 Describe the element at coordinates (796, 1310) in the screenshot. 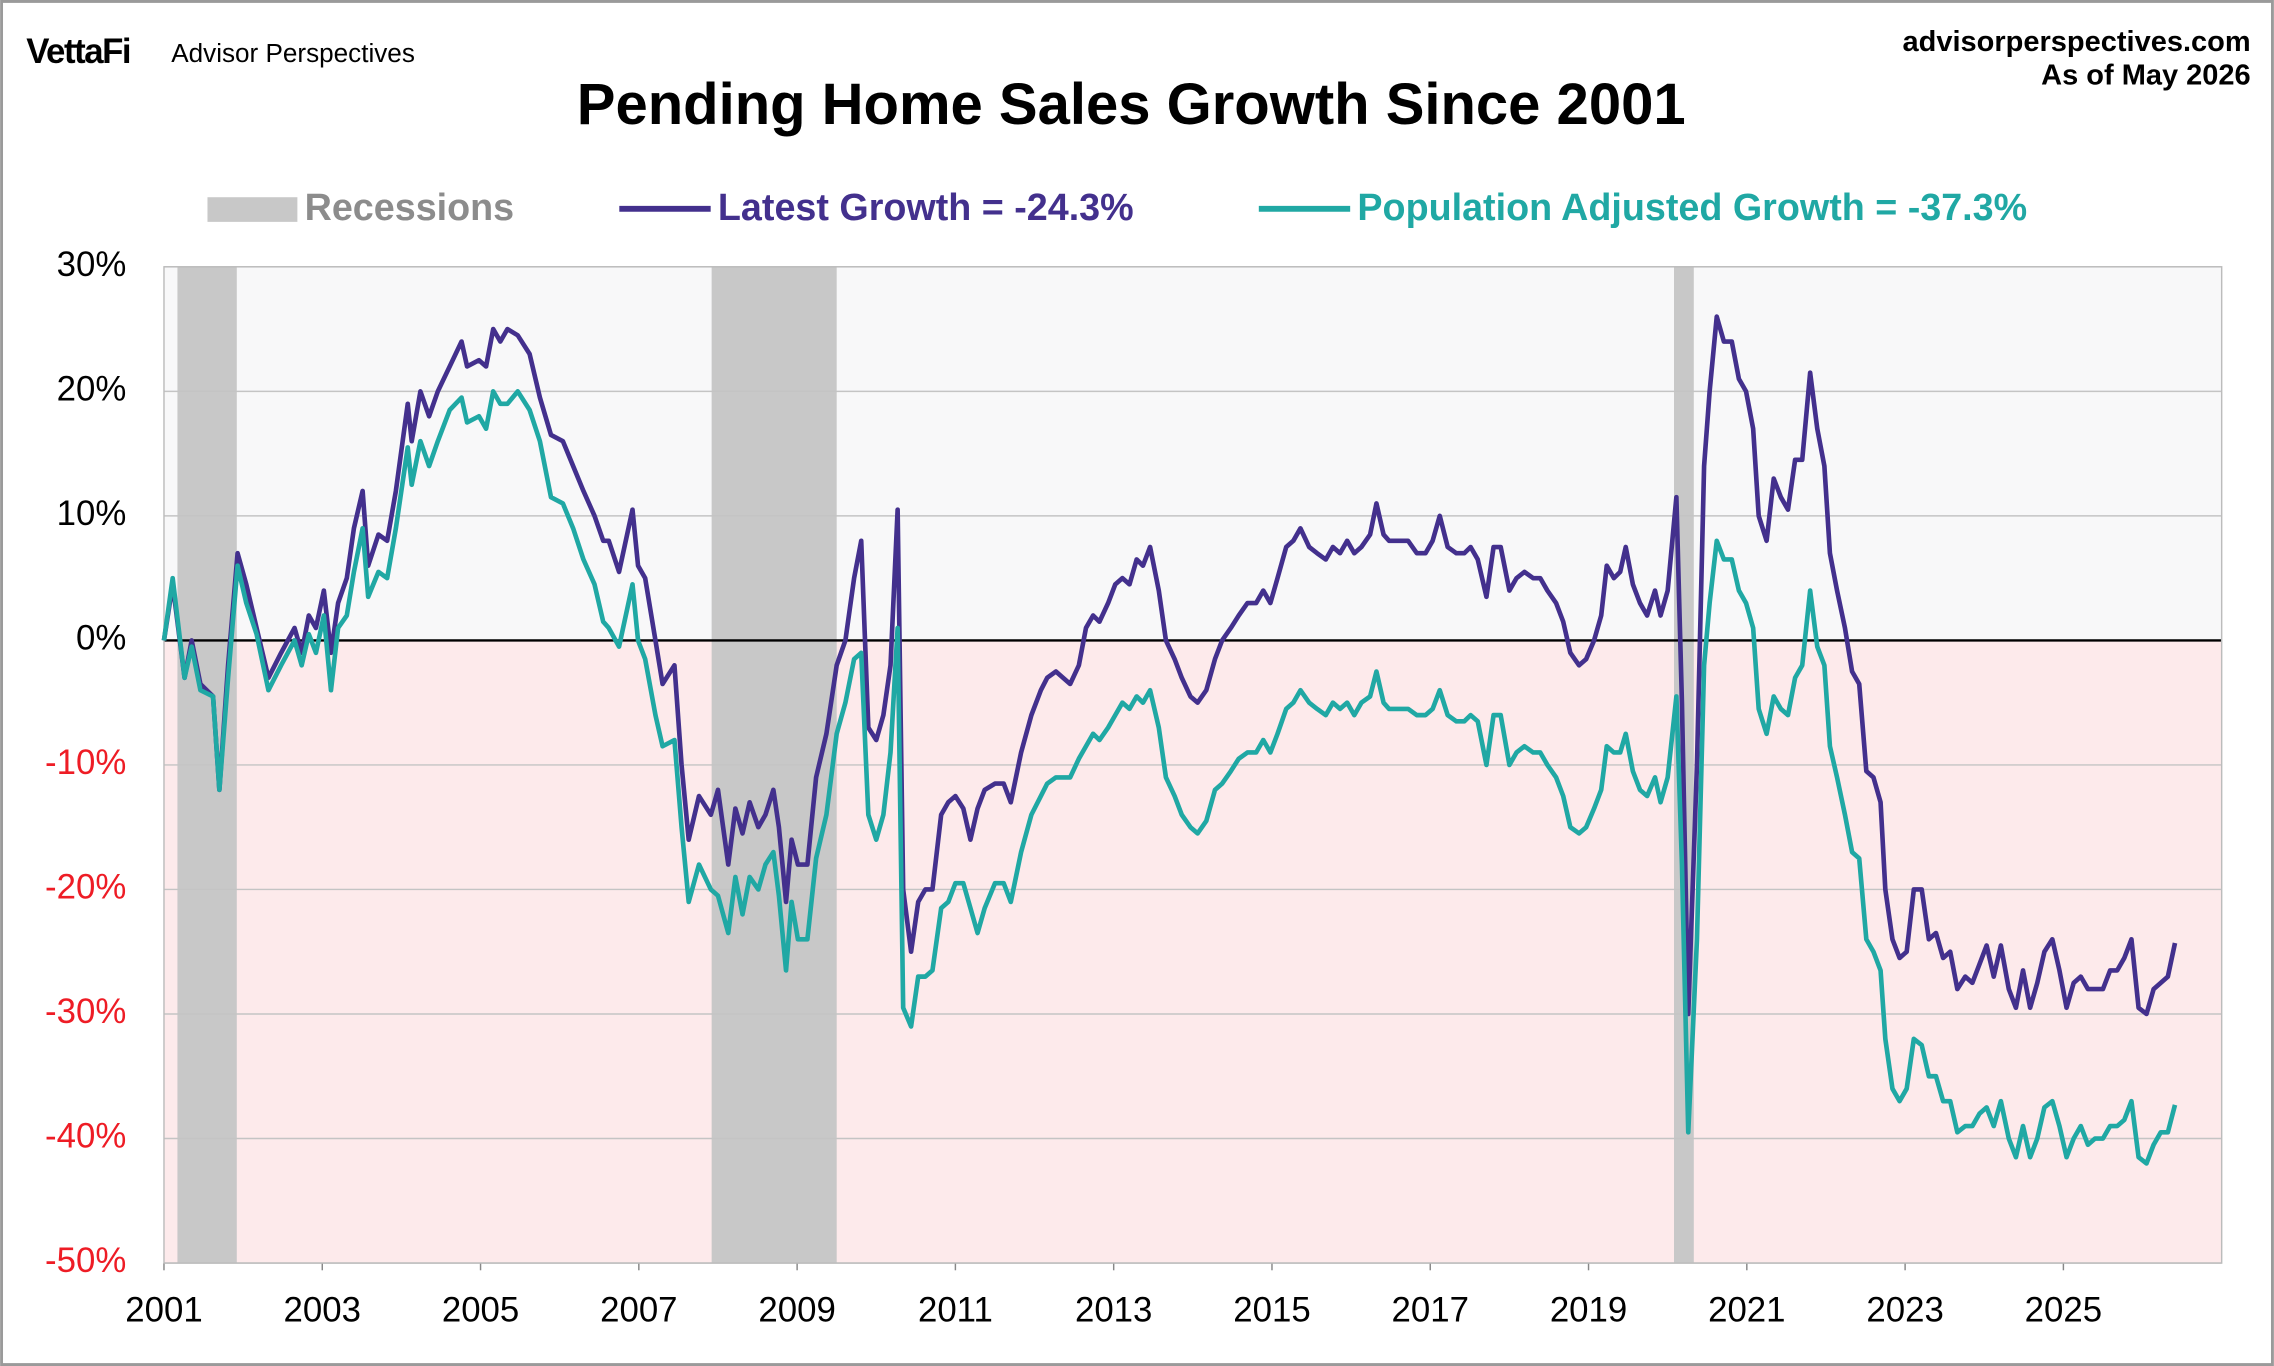

I see `x-tick-label: 2009` at that location.